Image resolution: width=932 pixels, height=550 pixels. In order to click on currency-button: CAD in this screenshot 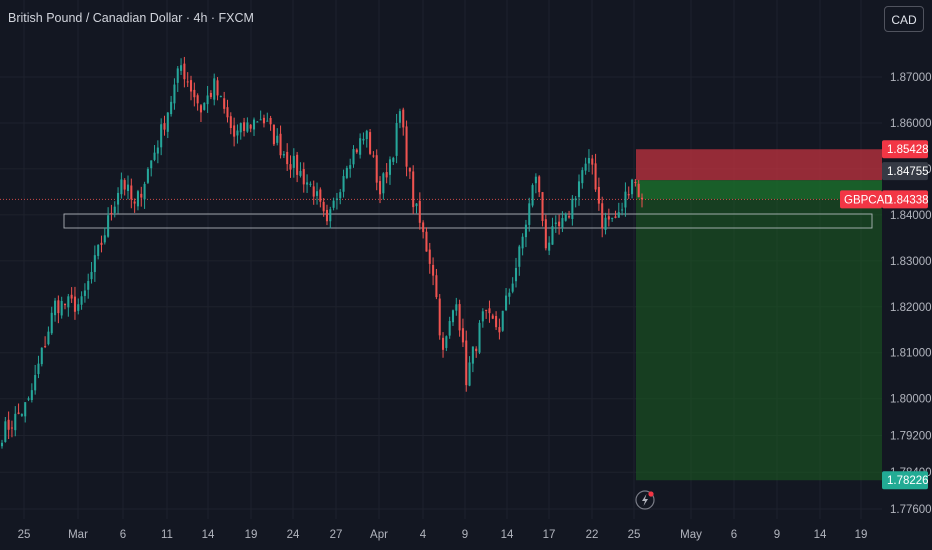, I will do `click(904, 19)`.